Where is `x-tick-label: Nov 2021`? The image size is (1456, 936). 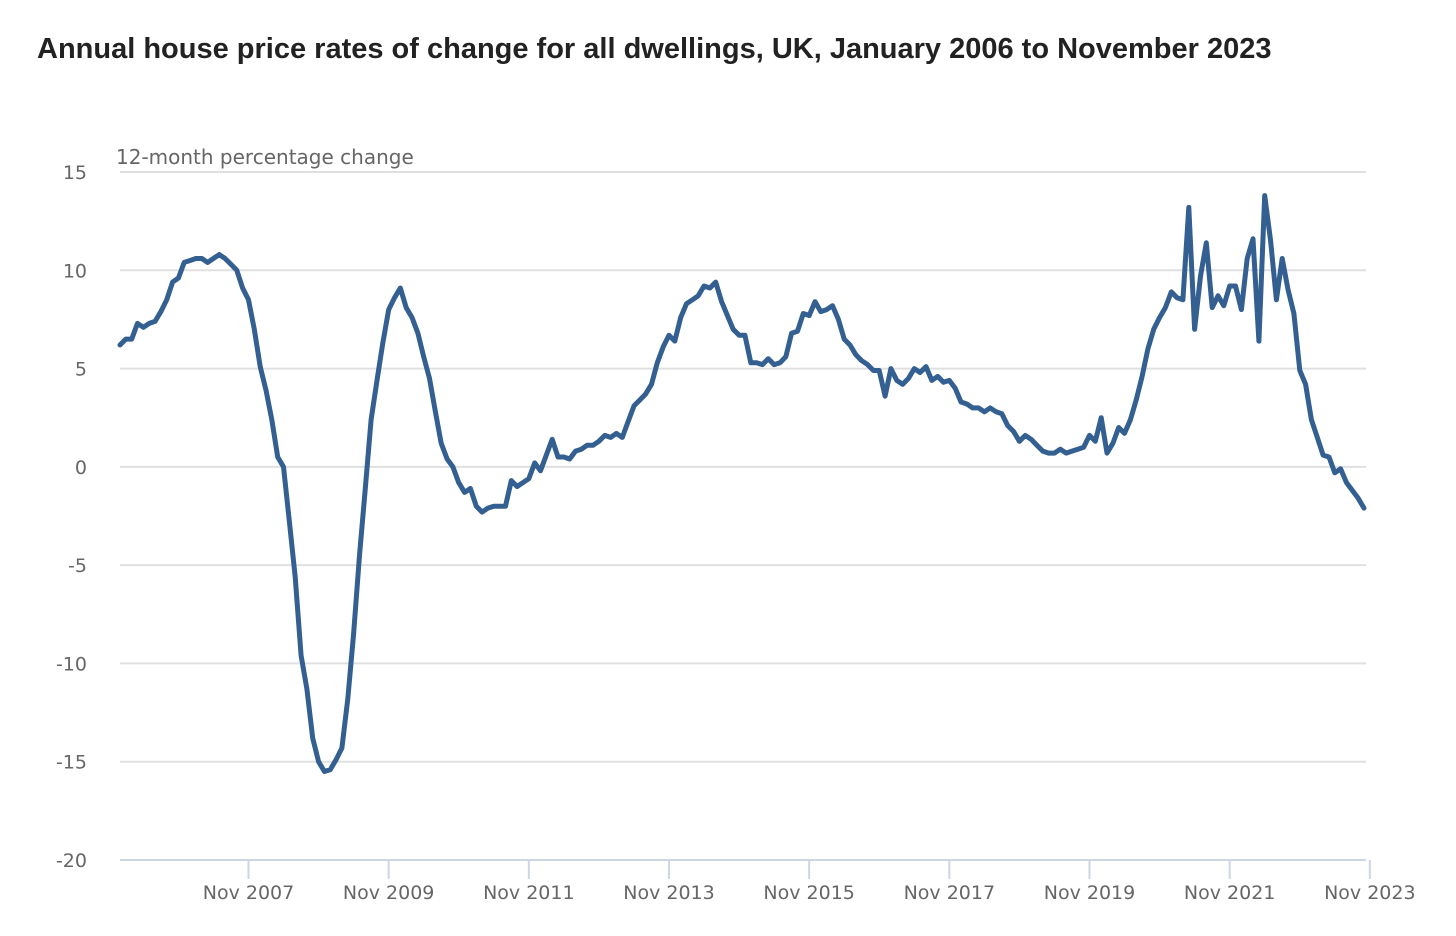
x-tick-label: Nov 2021 is located at coordinates (1229, 893).